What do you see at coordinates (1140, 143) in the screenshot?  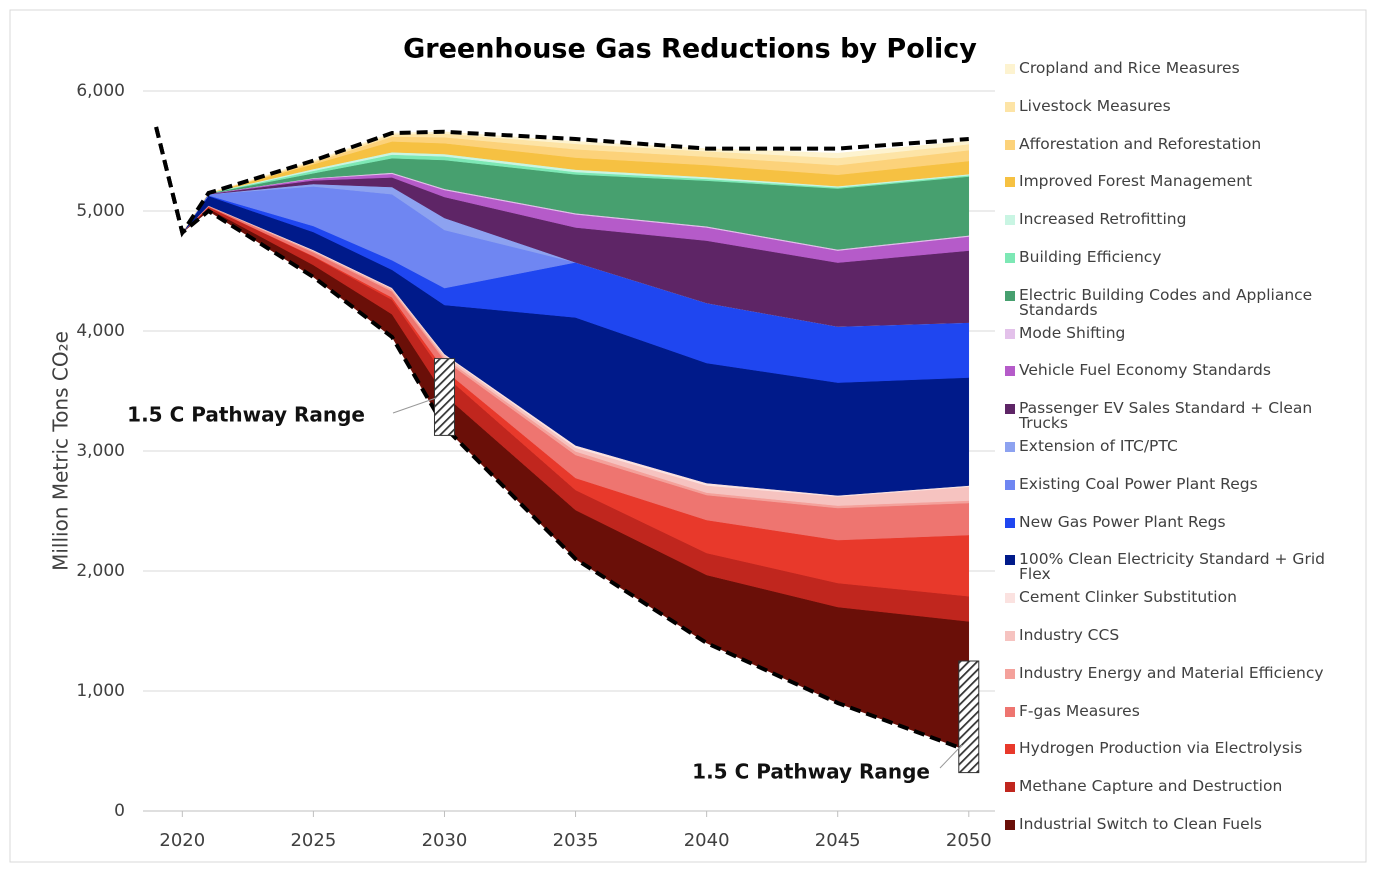 I see `legend-label: Afforestation and Reforestation` at bounding box center [1140, 143].